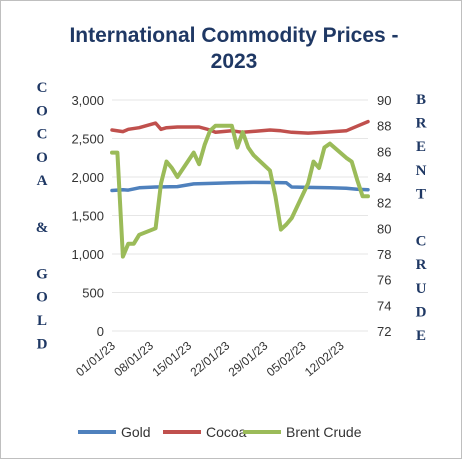 This screenshot has height=459, width=462. What do you see at coordinates (240, 127) in the screenshot?
I see `series-line-cocoa` at bounding box center [240, 127].